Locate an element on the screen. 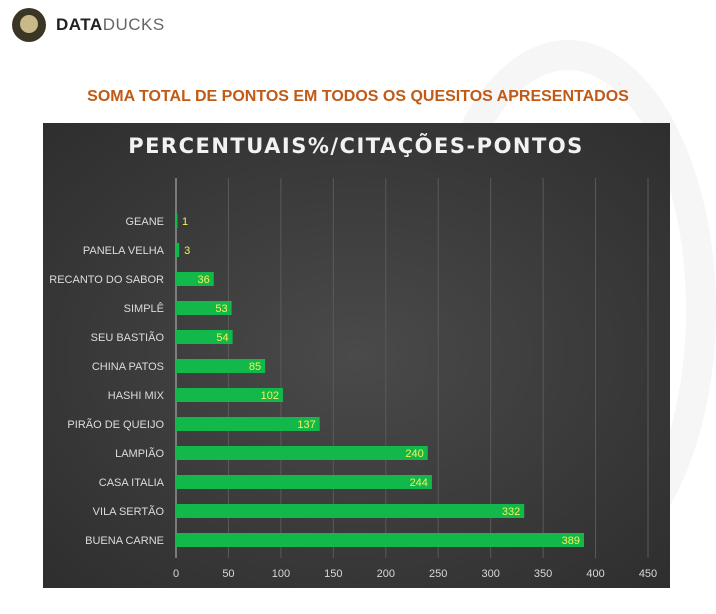 This screenshot has width=716, height=614. data-label: 244 is located at coordinates (419, 483).